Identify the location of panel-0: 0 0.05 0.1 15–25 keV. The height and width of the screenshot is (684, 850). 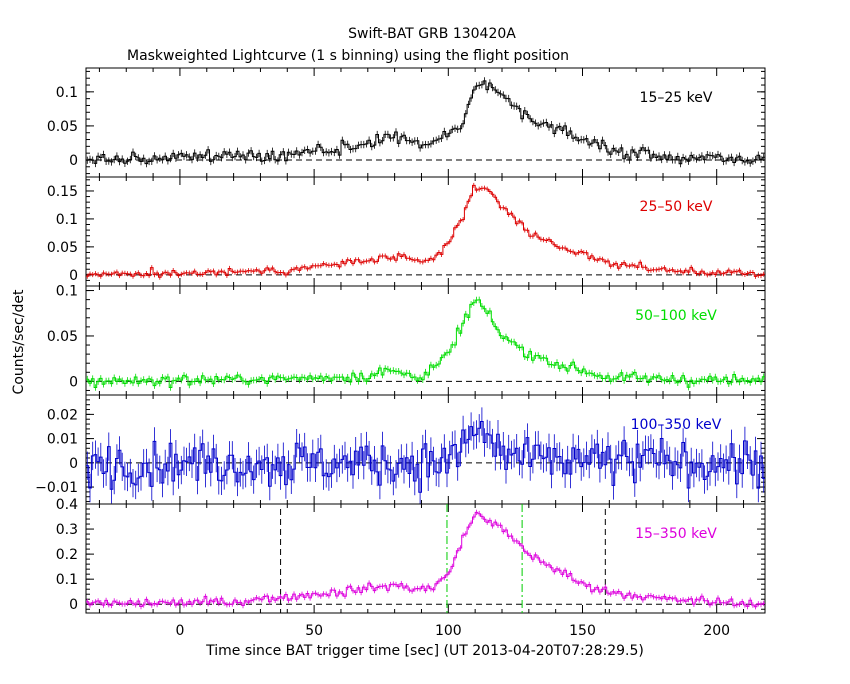
(406, 122).